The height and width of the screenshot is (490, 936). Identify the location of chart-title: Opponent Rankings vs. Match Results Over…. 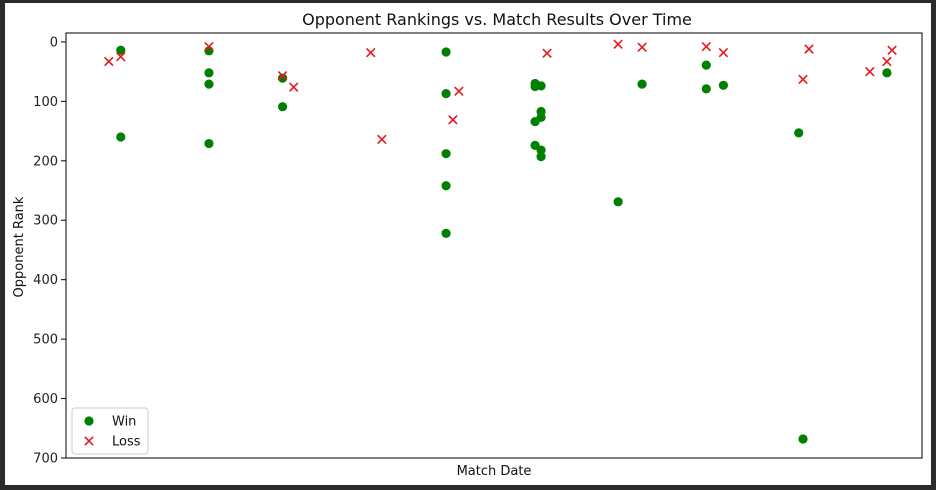
(497, 19).